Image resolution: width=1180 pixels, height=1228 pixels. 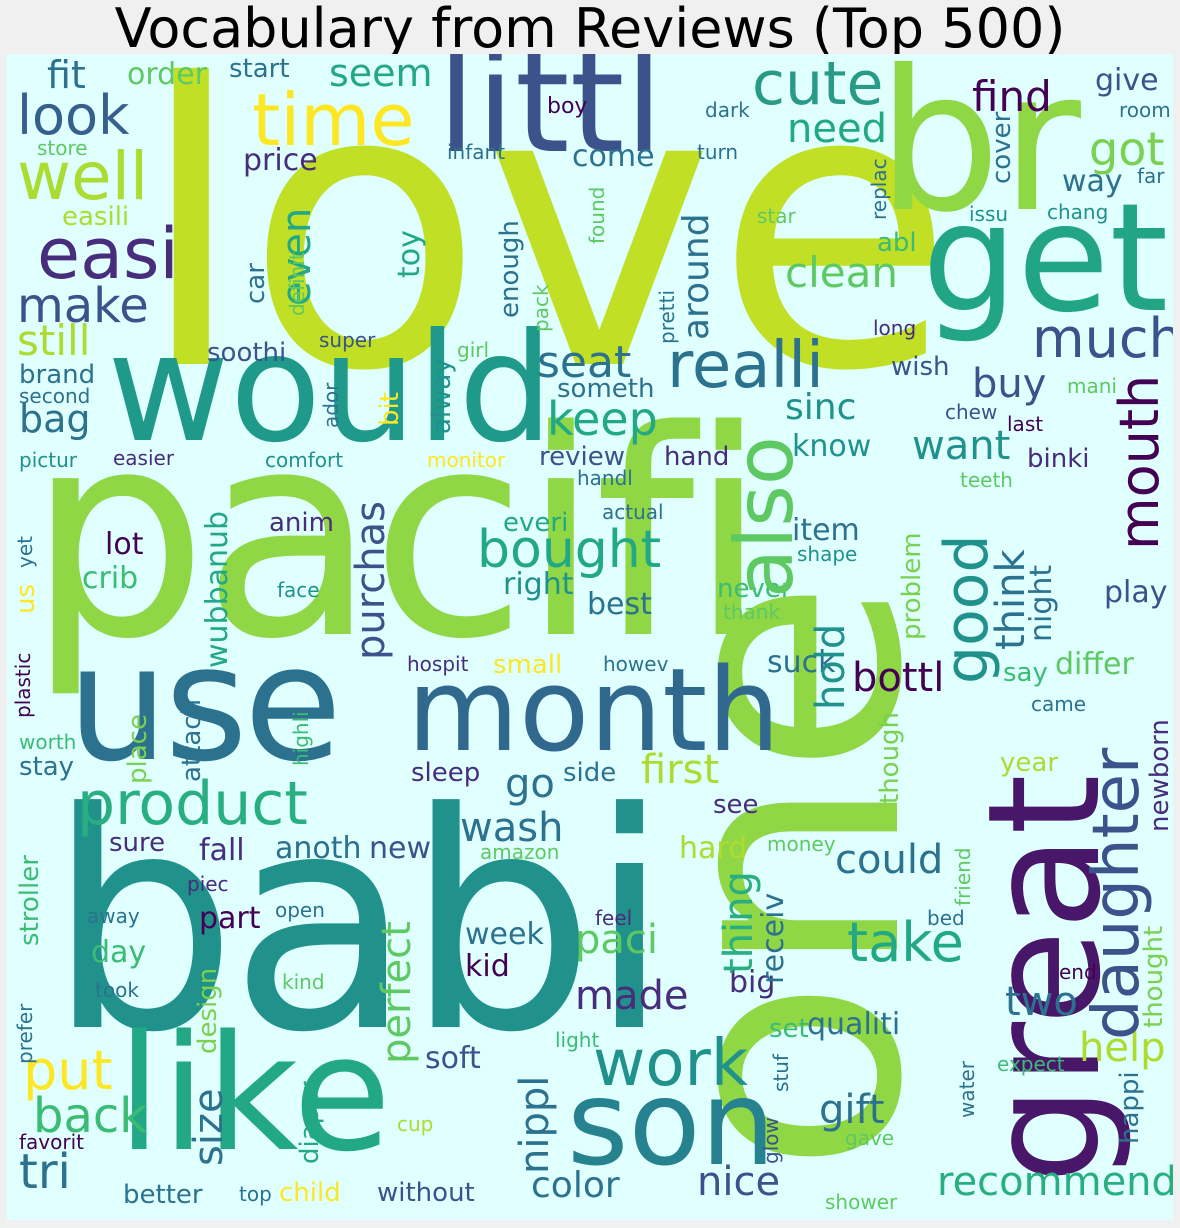 What do you see at coordinates (256, 283) in the screenshot?
I see `word-car: car` at bounding box center [256, 283].